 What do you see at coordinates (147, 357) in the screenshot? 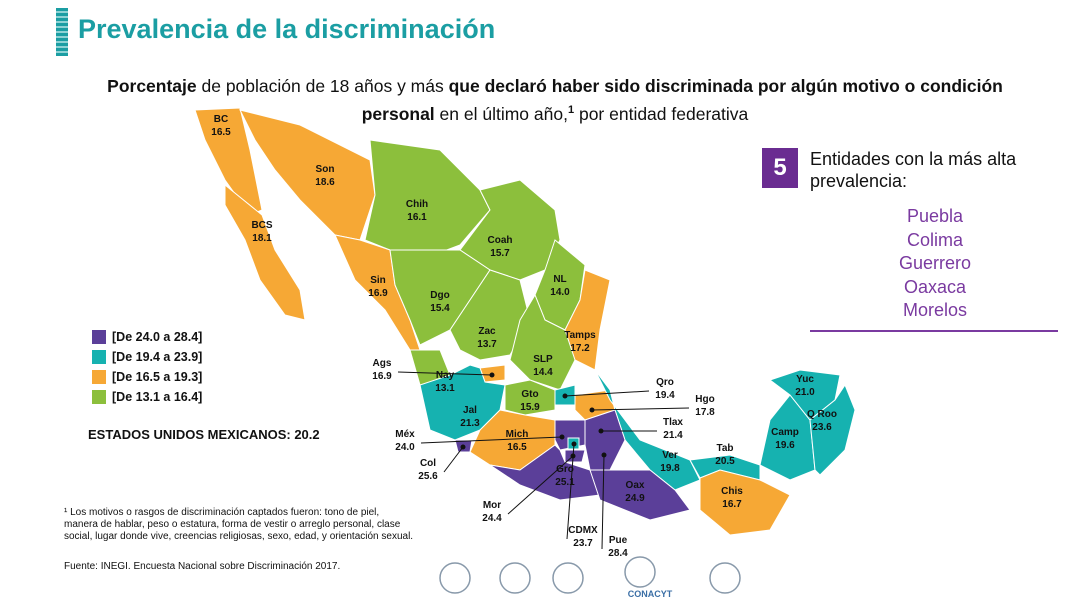
I see `legend-row: [De 19.4 a 23.9]` at bounding box center [147, 357].